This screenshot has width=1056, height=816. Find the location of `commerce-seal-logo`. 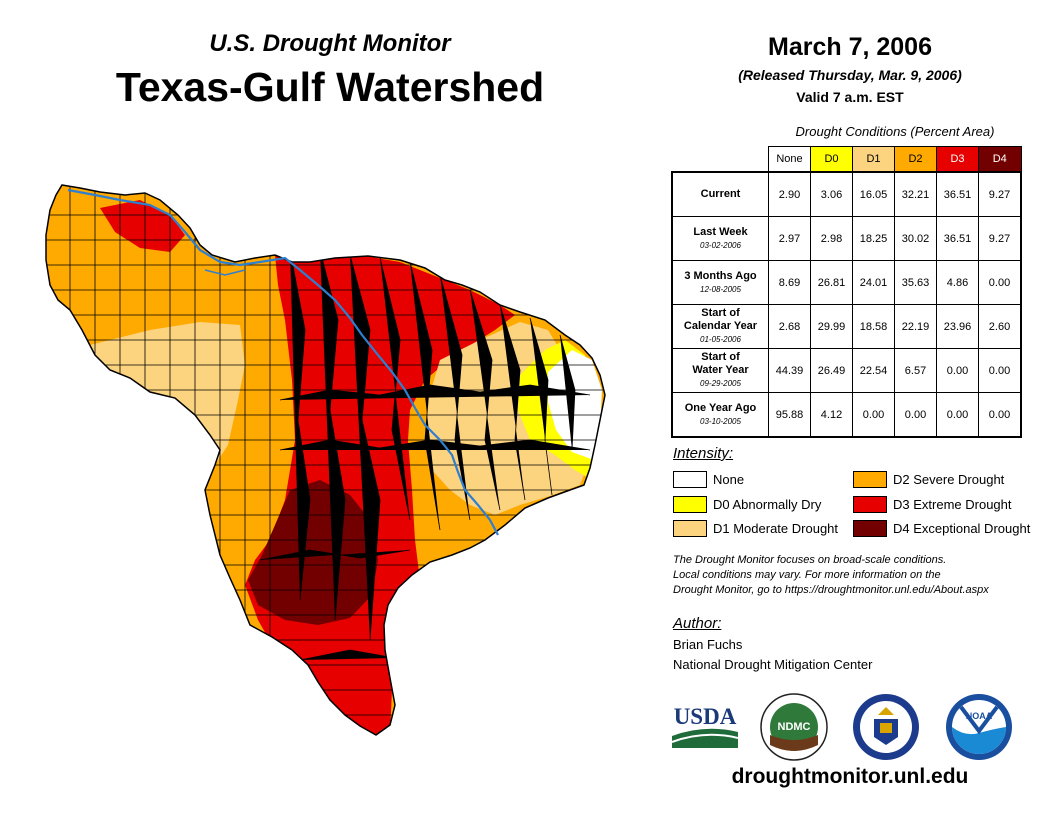

commerce-seal-logo is located at coordinates (886, 727).